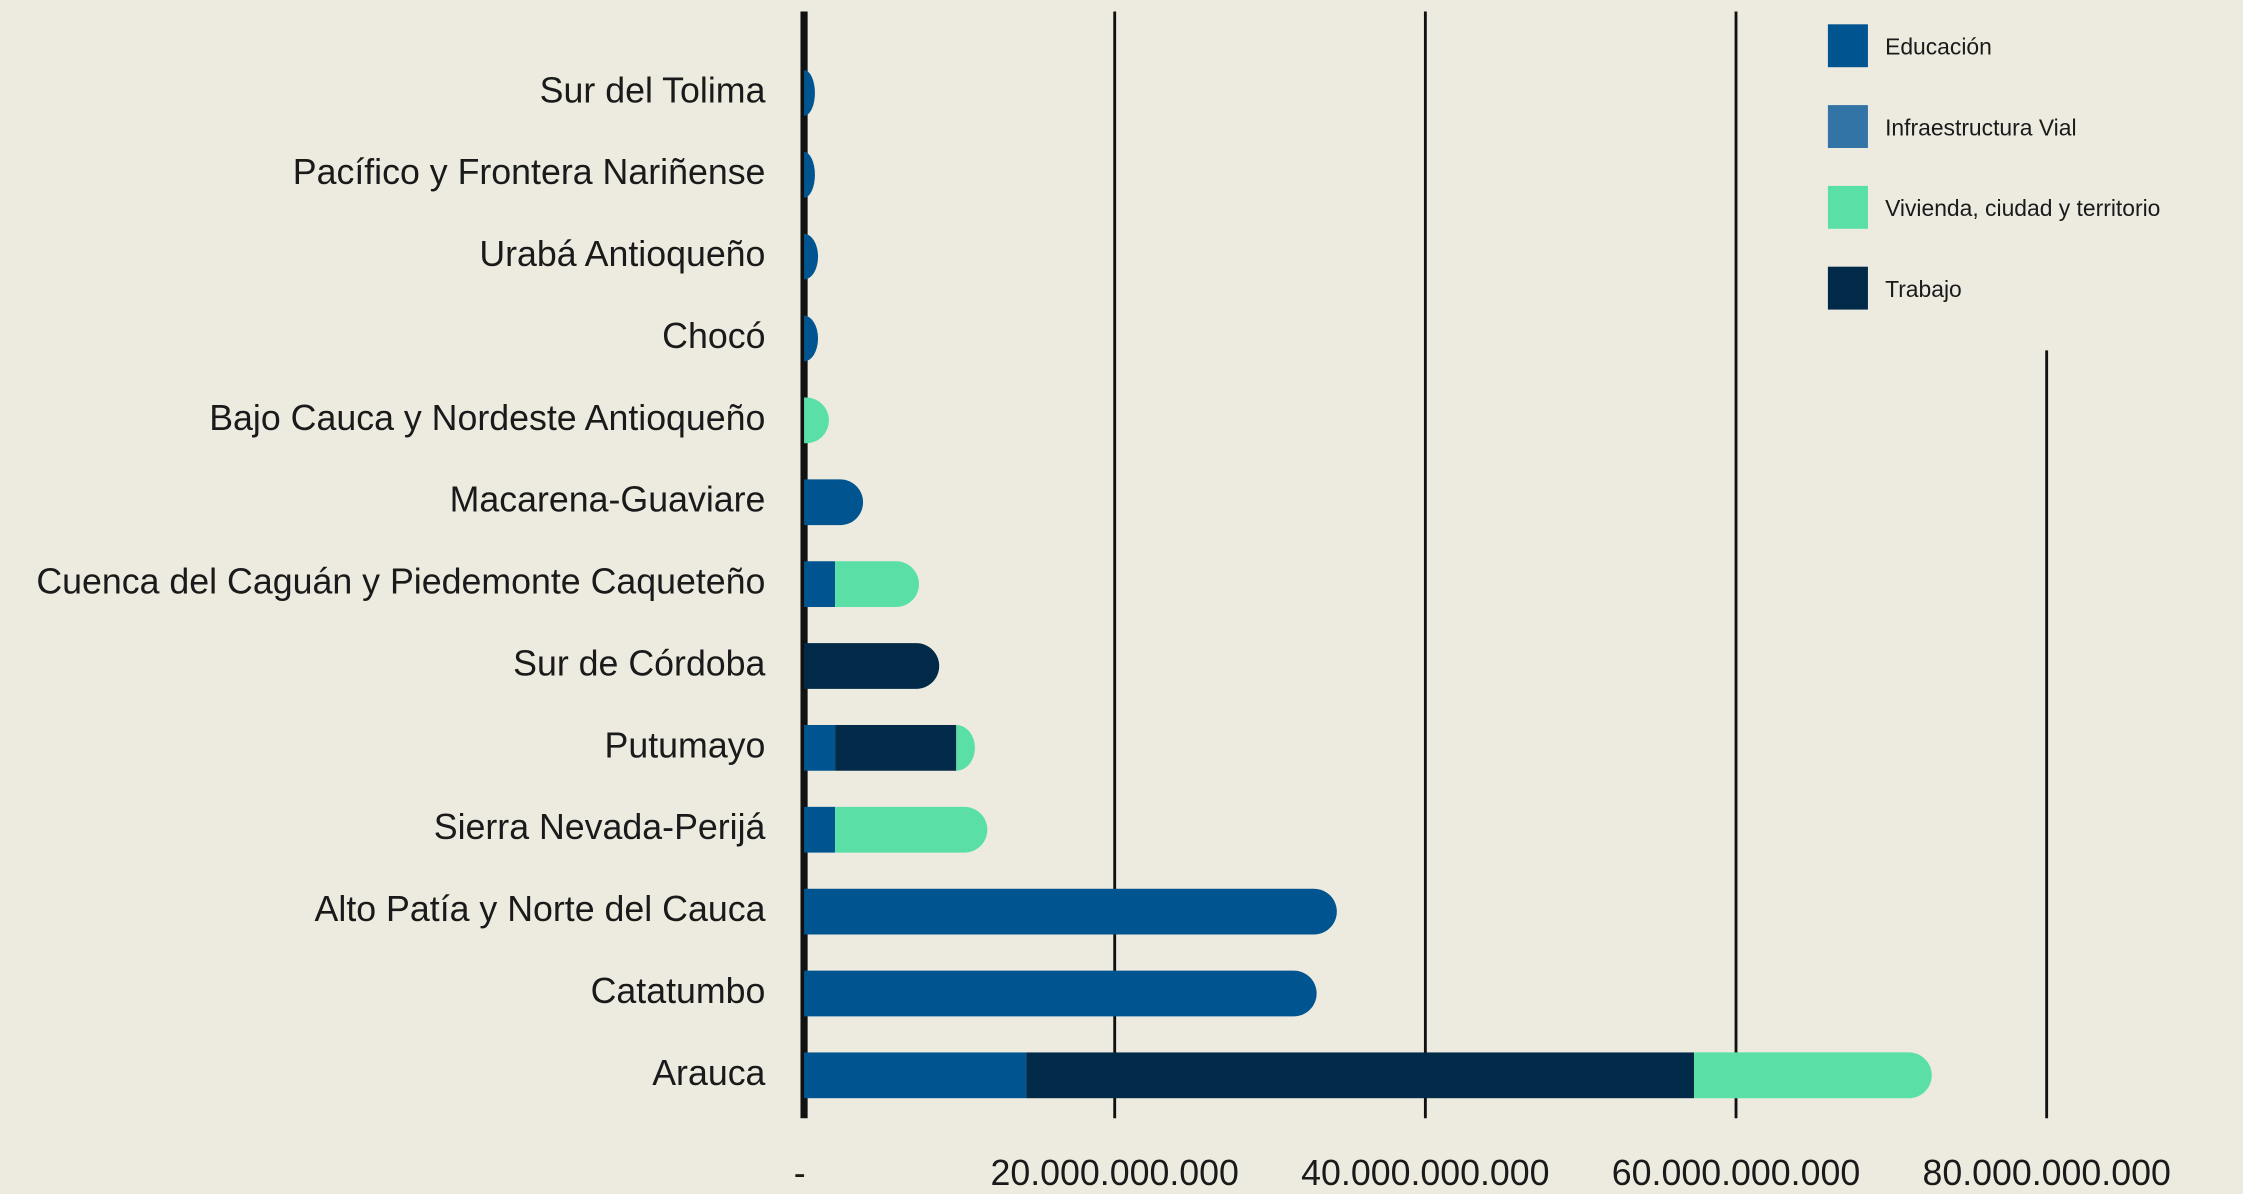 This screenshot has height=1194, width=2243. What do you see at coordinates (1923, 289) in the screenshot?
I see `legend-label: Trabajo` at bounding box center [1923, 289].